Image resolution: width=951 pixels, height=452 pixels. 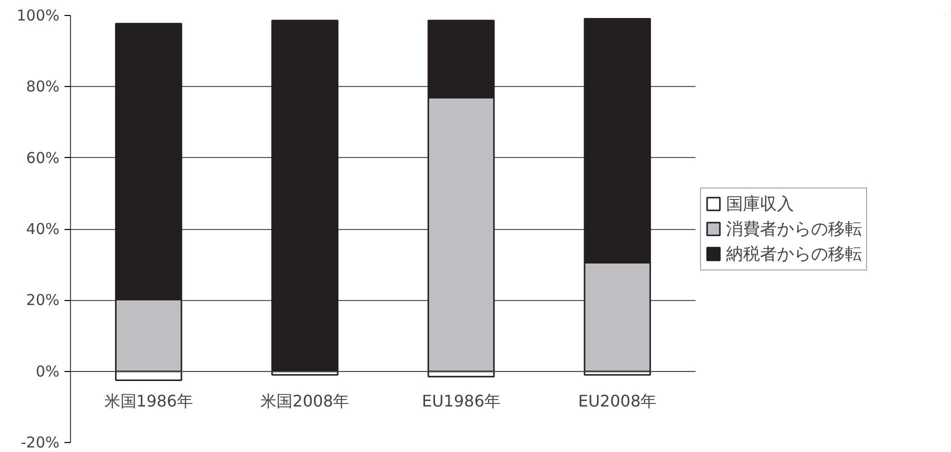 What do you see at coordinates (43, 229) in the screenshot?
I see `y-tick-label: 40%` at bounding box center [43, 229].